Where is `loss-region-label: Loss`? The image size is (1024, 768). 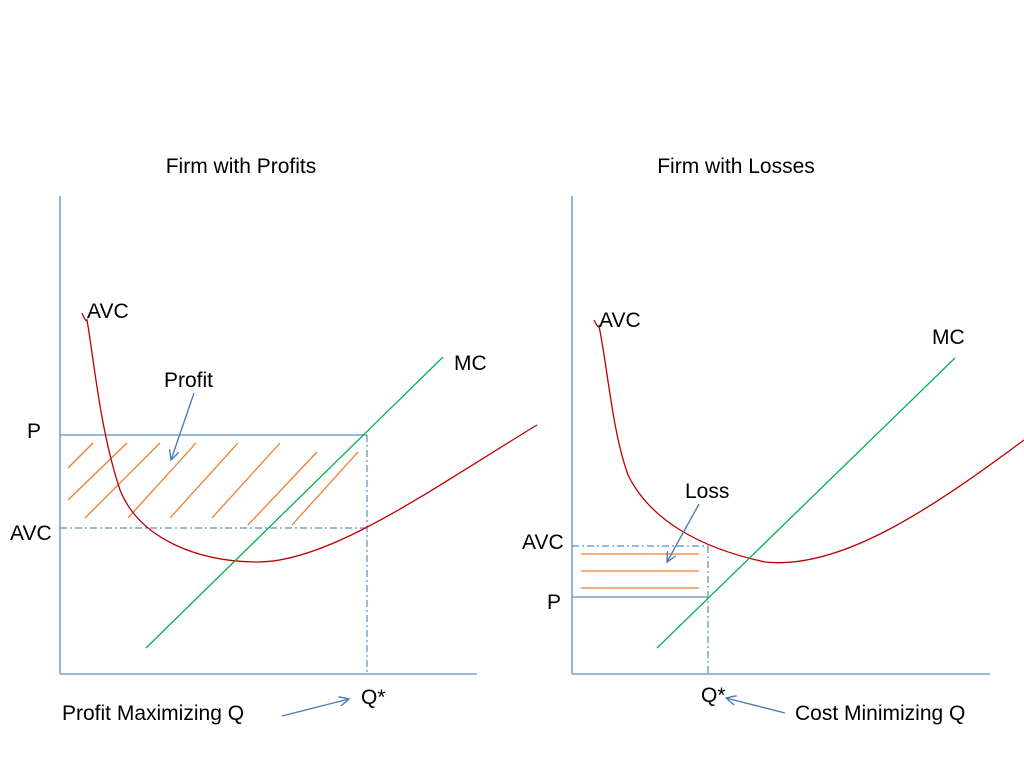 loss-region-label: Loss is located at coordinates (707, 491).